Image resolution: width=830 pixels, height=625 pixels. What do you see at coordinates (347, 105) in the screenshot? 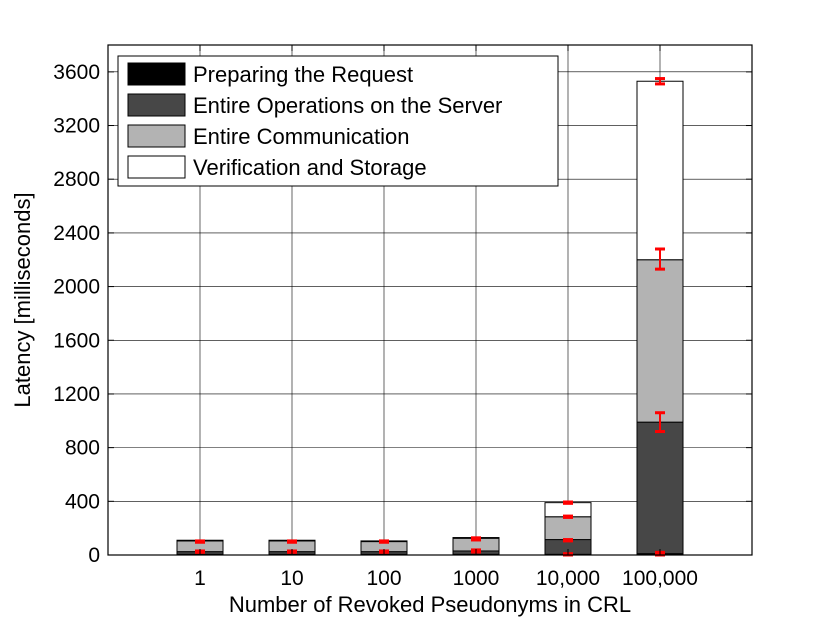
I see `legend-label-server: Entire Operations on the Server` at bounding box center [347, 105].